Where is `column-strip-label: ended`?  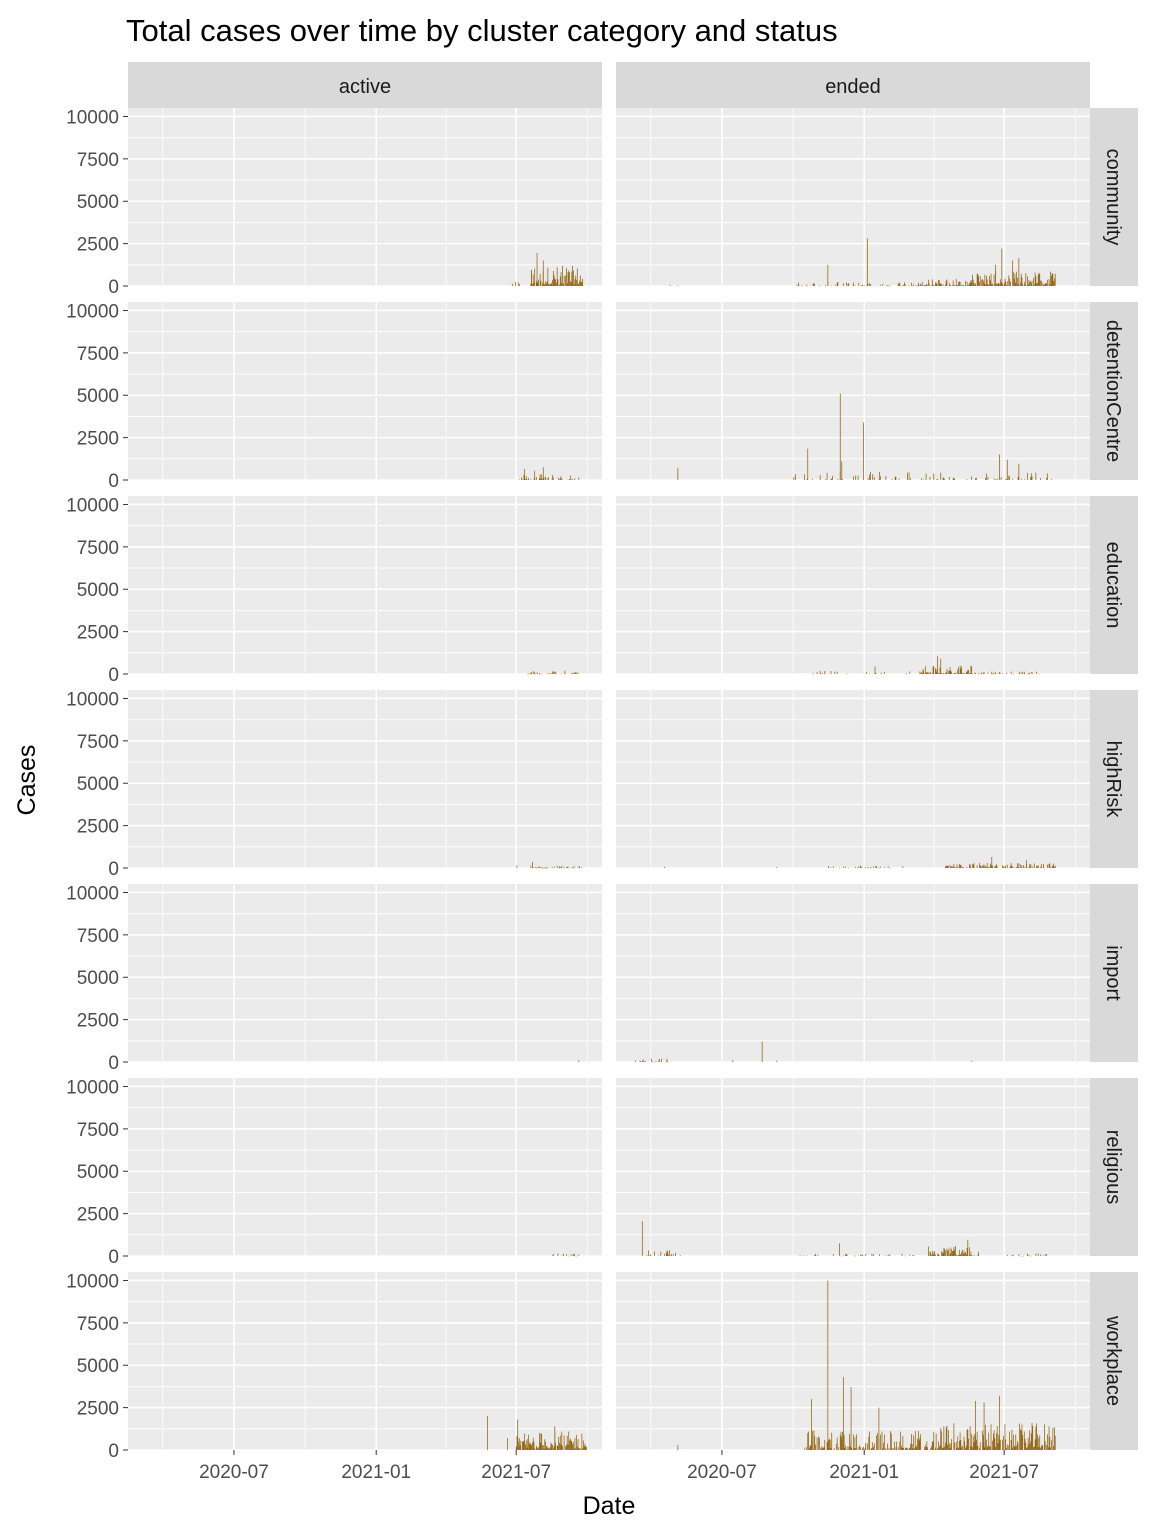
column-strip-label: ended is located at coordinates (853, 87).